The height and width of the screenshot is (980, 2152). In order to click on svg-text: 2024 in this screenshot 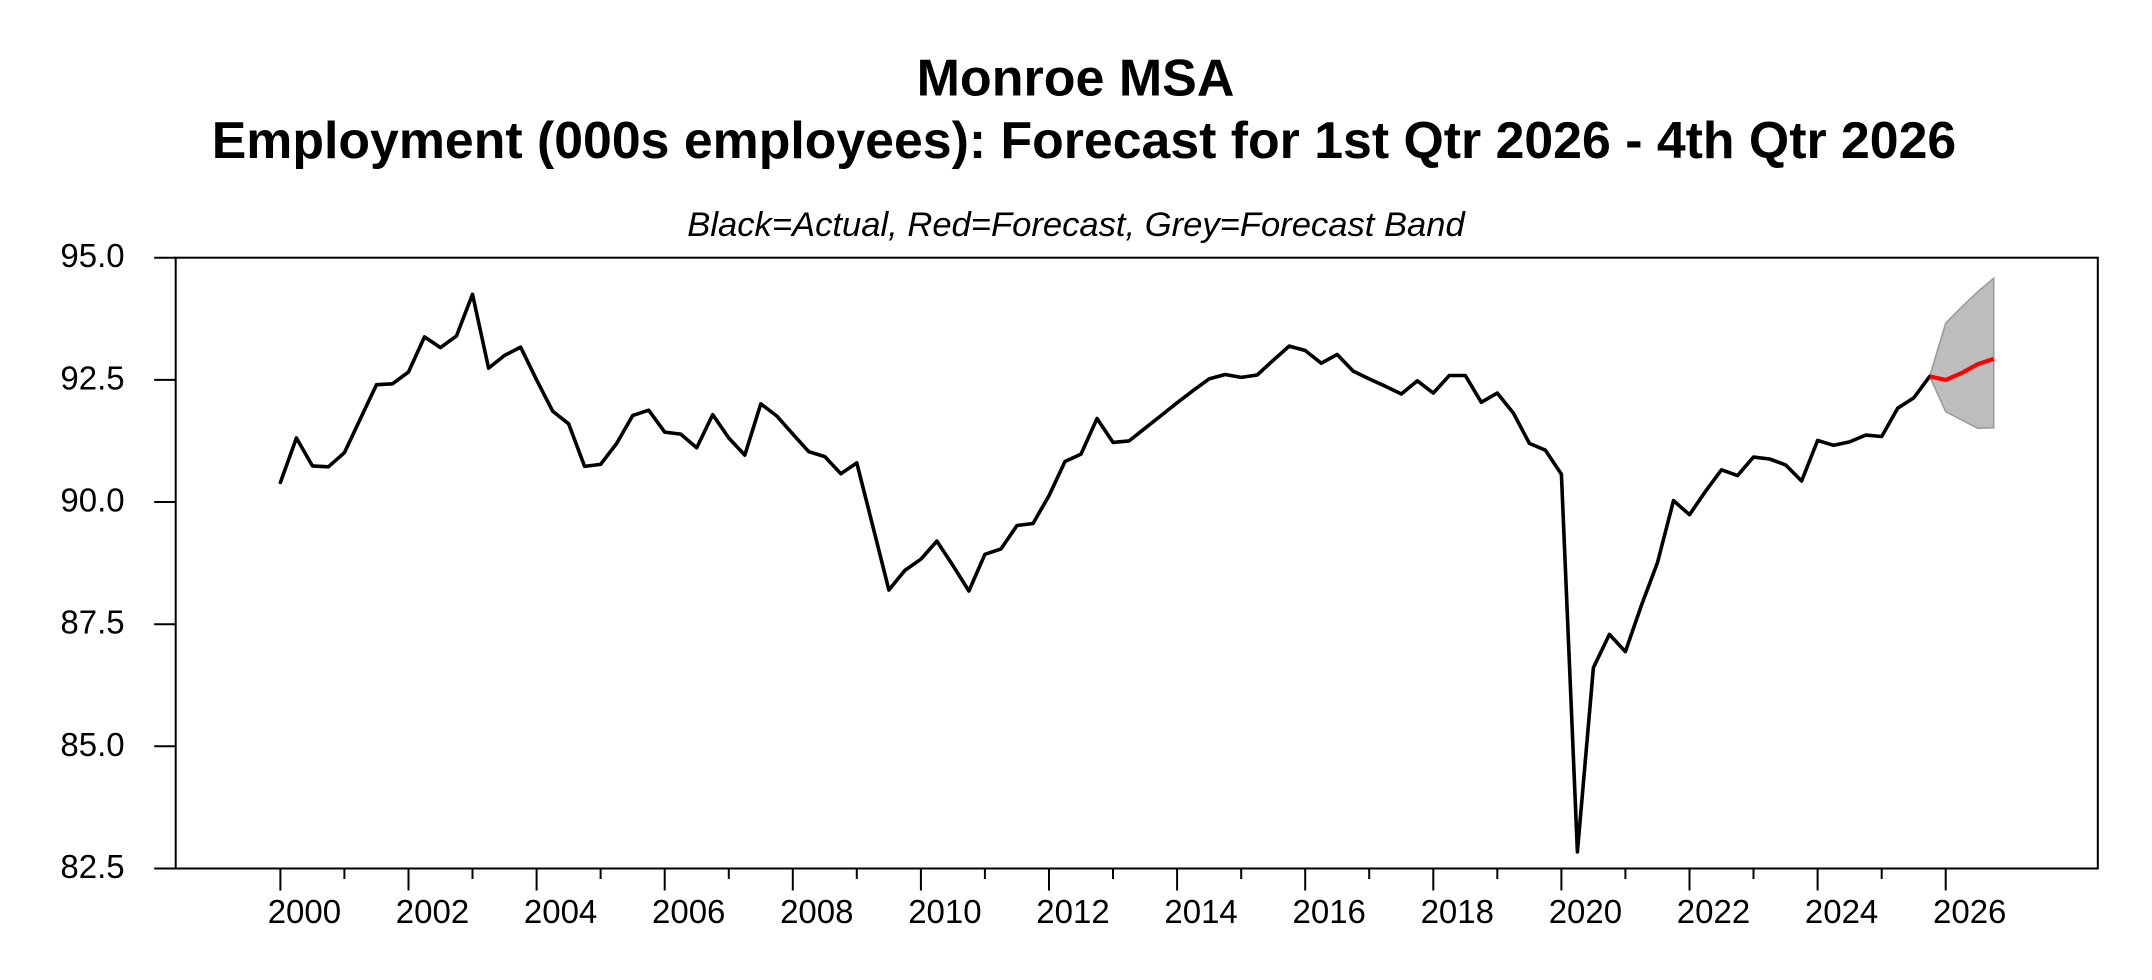, I will do `click(1841, 911)`.